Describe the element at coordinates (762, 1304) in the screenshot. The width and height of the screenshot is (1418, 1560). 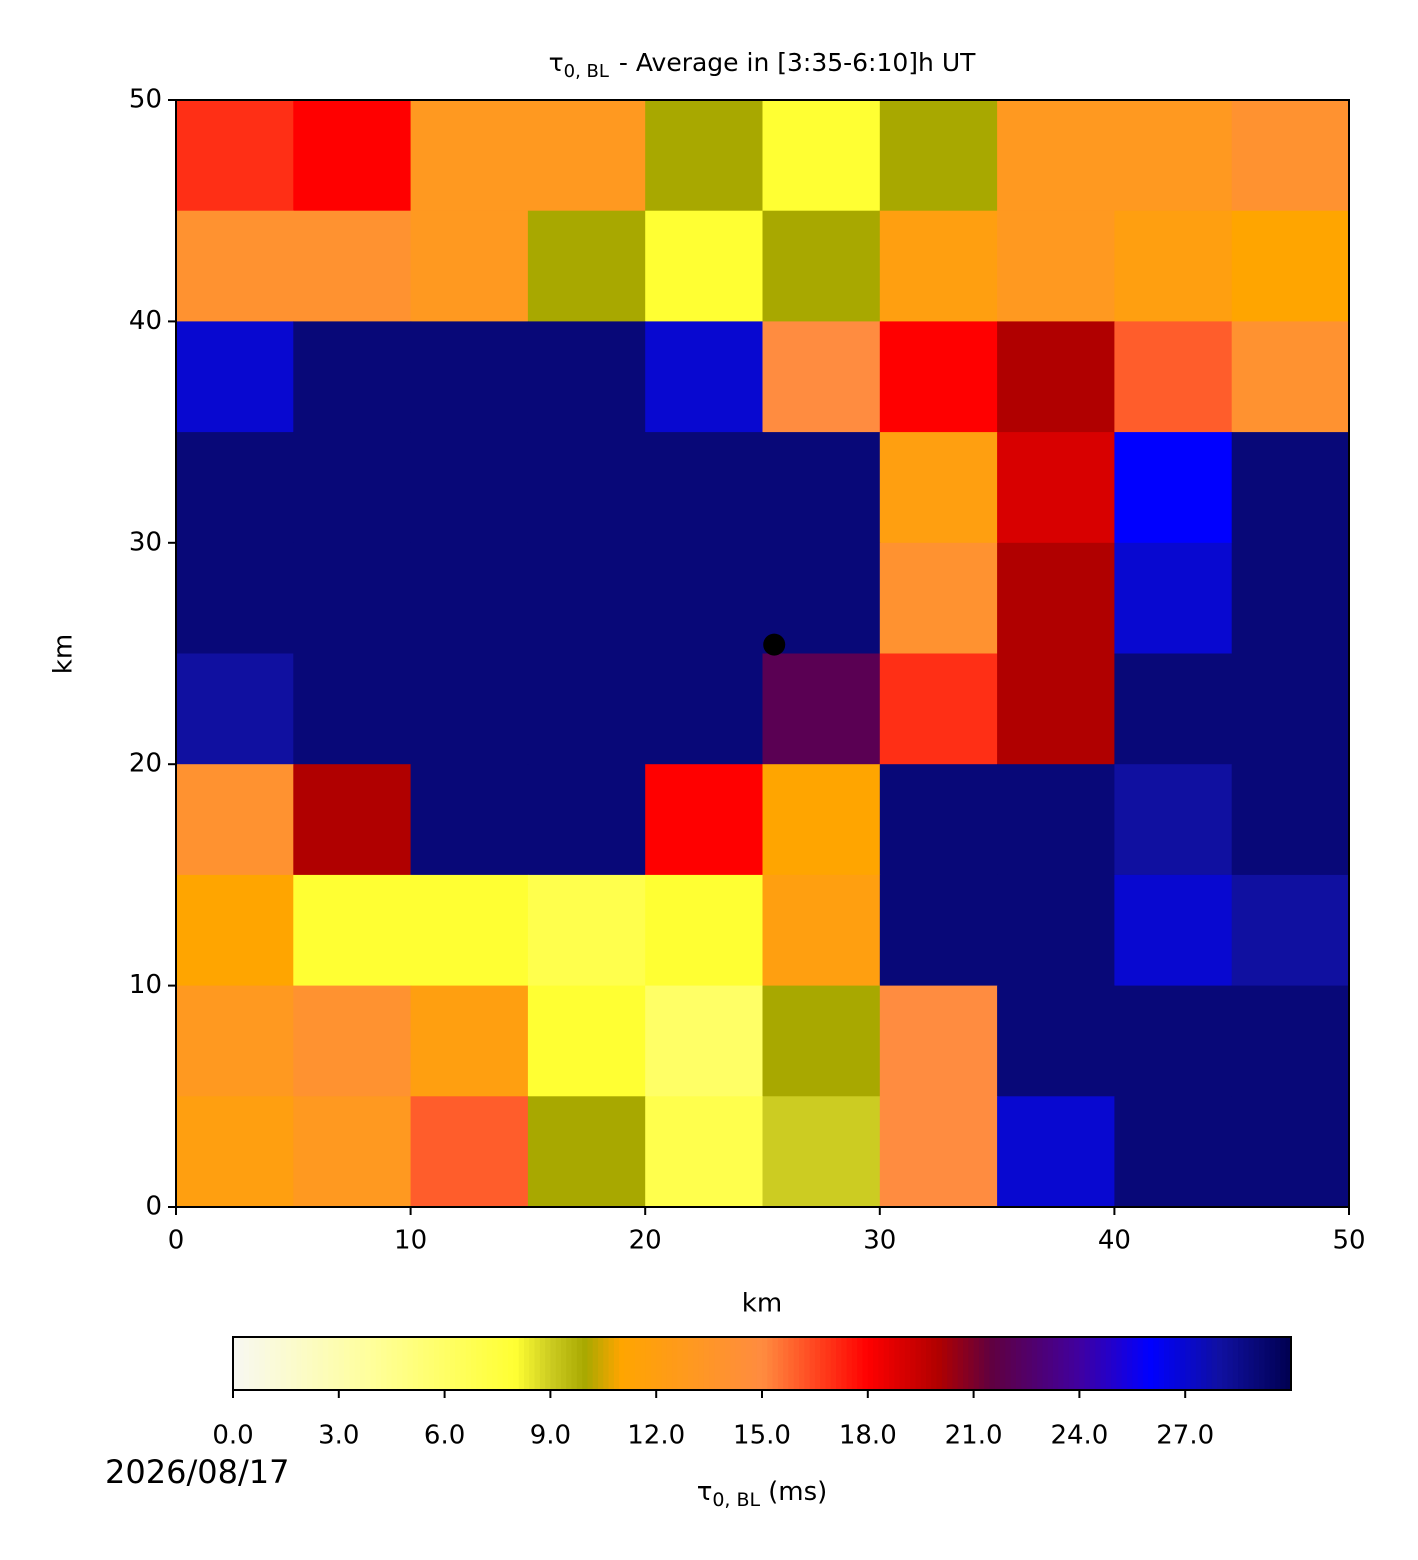
I see `x-axis-label: km` at that location.